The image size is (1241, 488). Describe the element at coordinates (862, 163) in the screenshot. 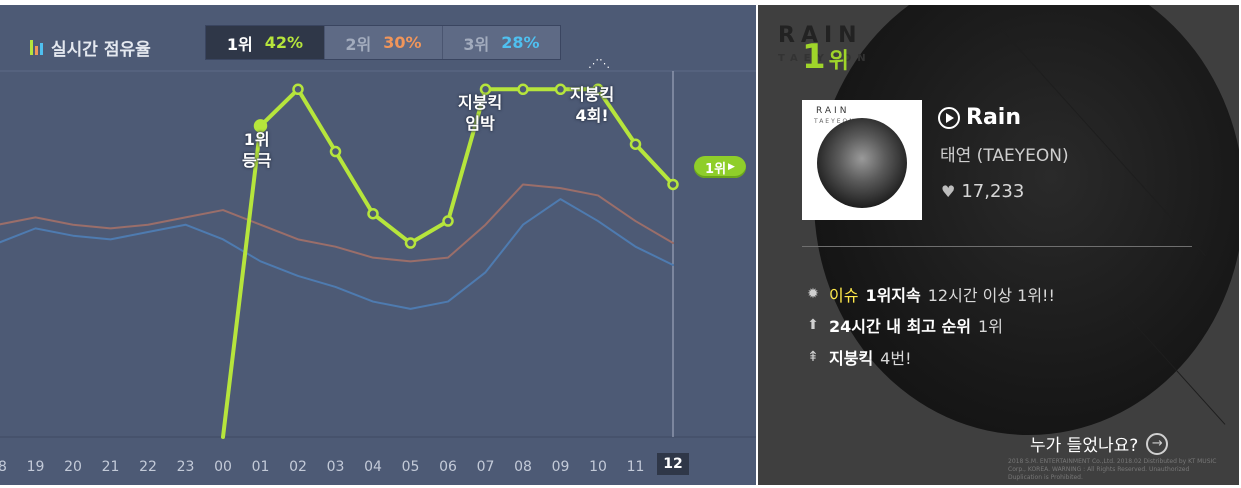

I see `album-cover-photo` at that location.